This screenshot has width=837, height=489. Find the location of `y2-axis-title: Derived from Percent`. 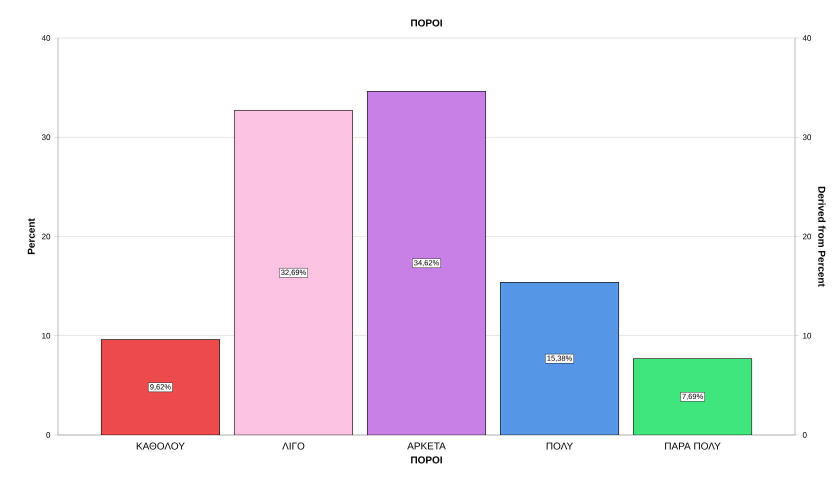

y2-axis-title: Derived from Percent is located at coordinates (822, 236).